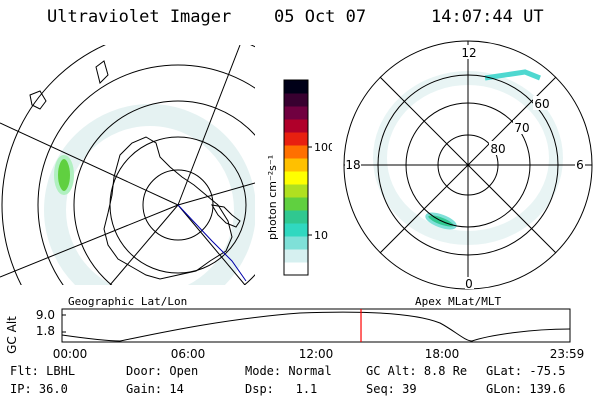 This screenshot has height=400, width=600. Describe the element at coordinates (487, 17) in the screenshot. I see `time-label: 14:07:44 UT` at that location.